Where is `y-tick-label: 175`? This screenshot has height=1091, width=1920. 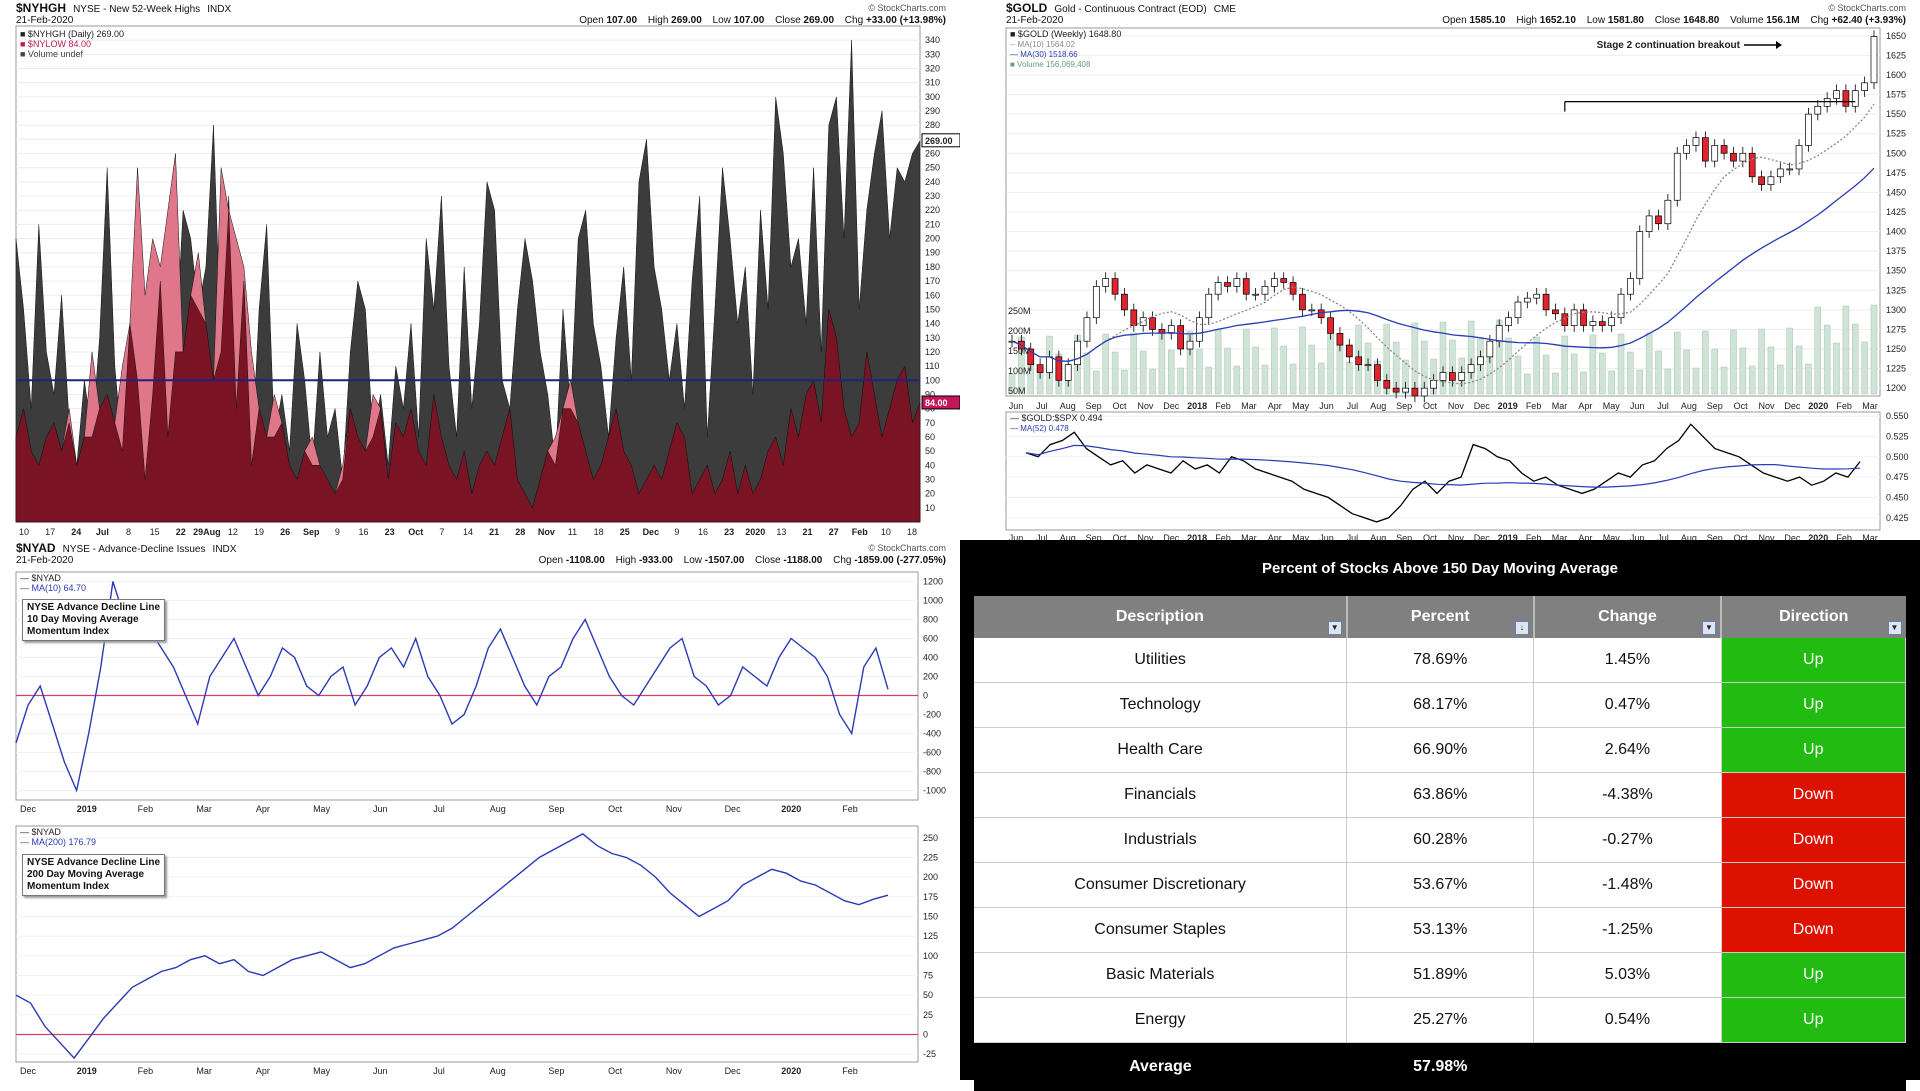 y-tick-label: 175 is located at coordinates (930, 897).